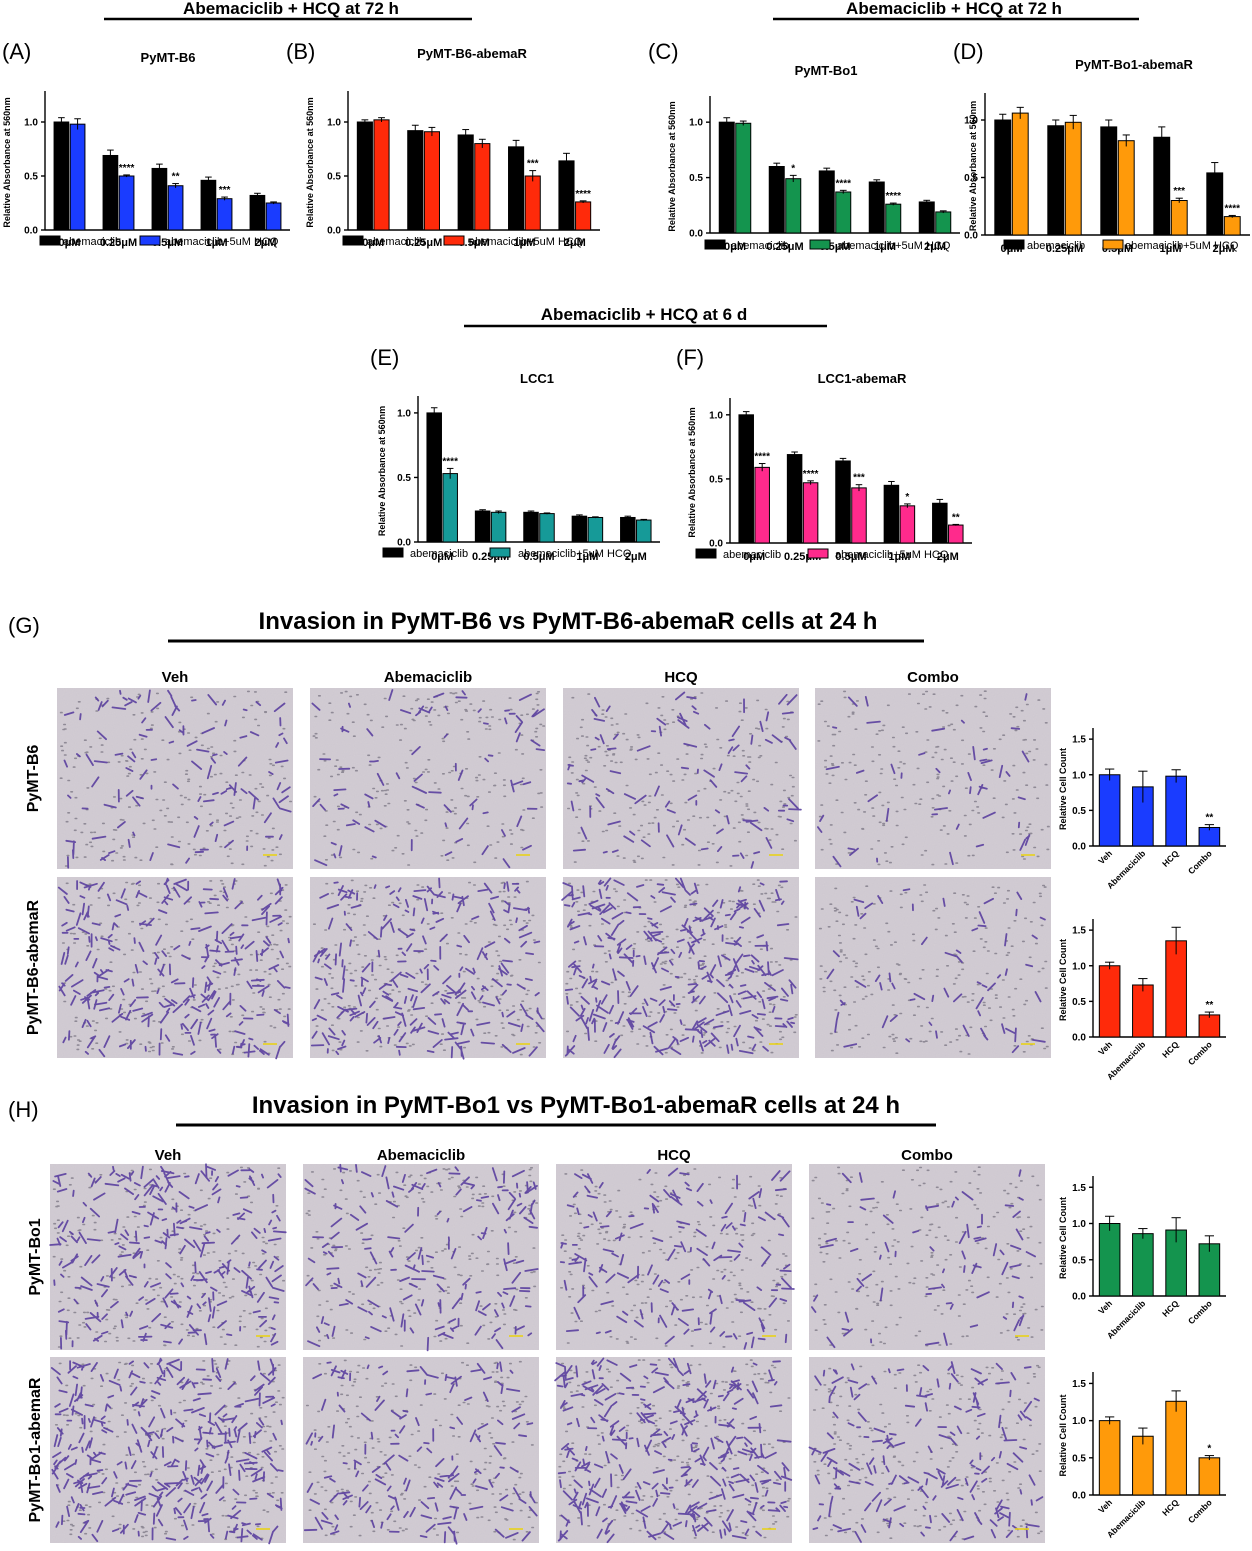  I want to click on chart-a-category-label: 0μM, so click(69, 243).